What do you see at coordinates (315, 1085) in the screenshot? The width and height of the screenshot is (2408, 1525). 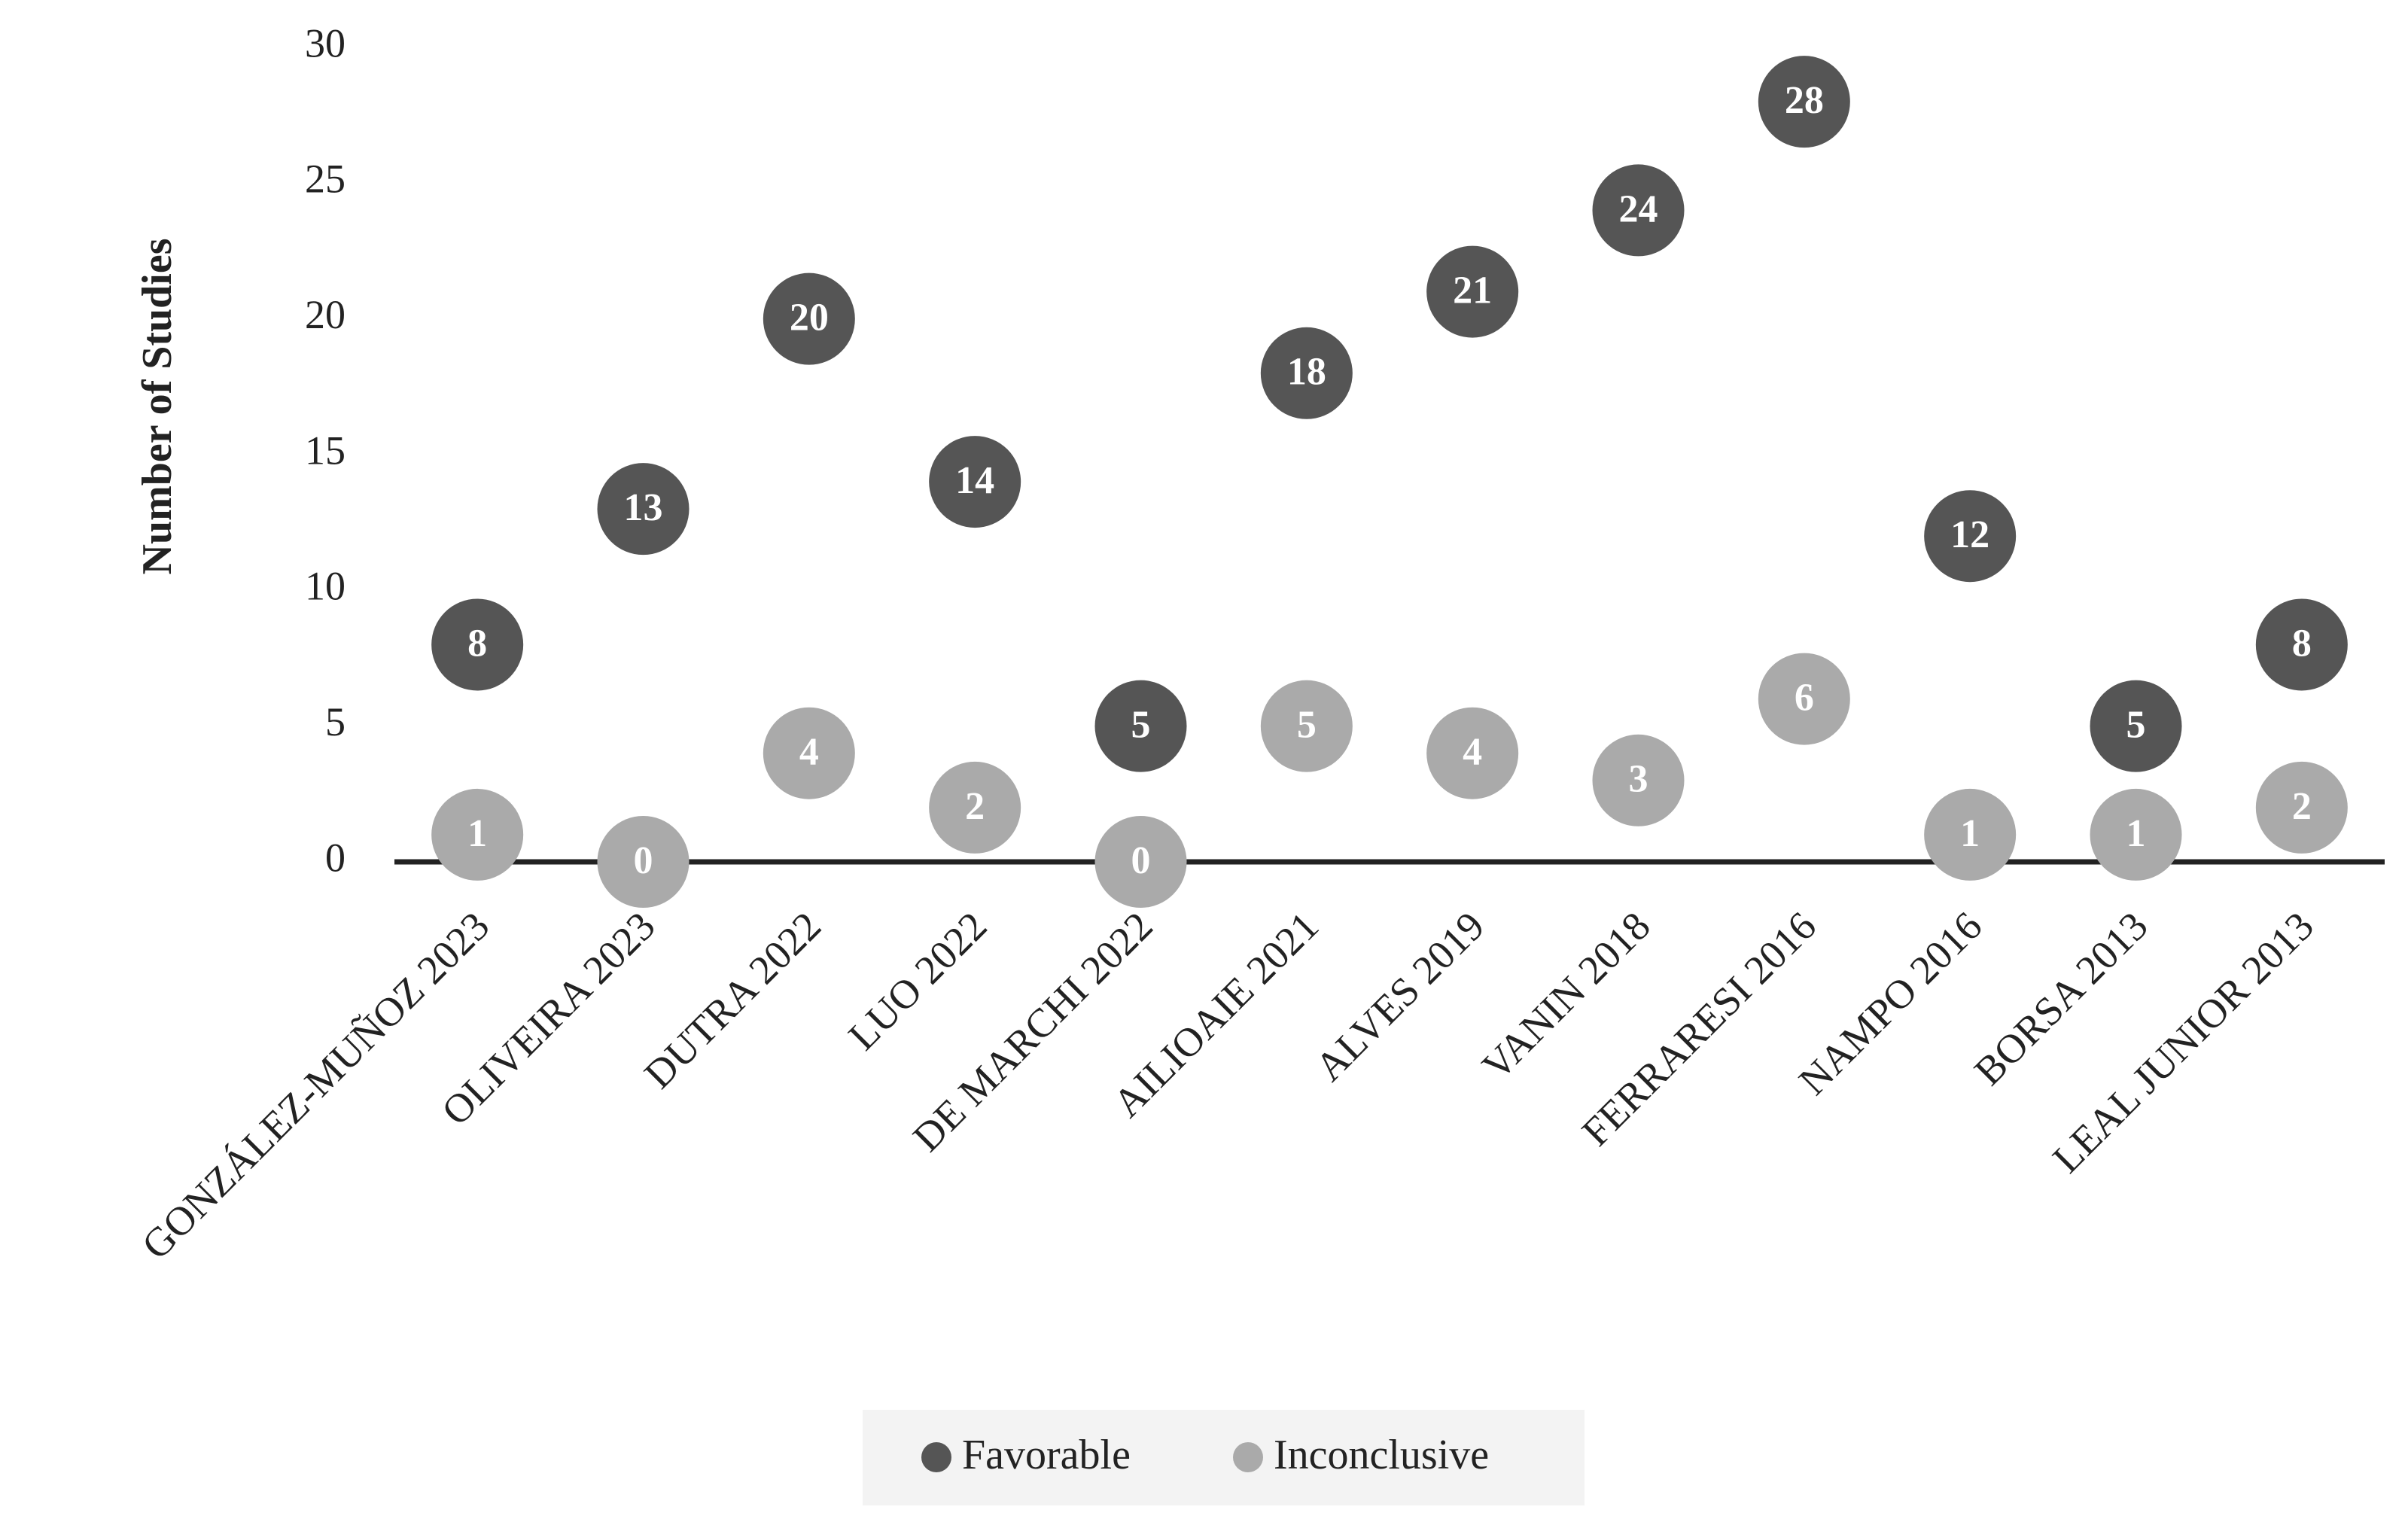 I see `x-tick-label: GONZÁLEZ-MUÑOZ 2023` at bounding box center [315, 1085].